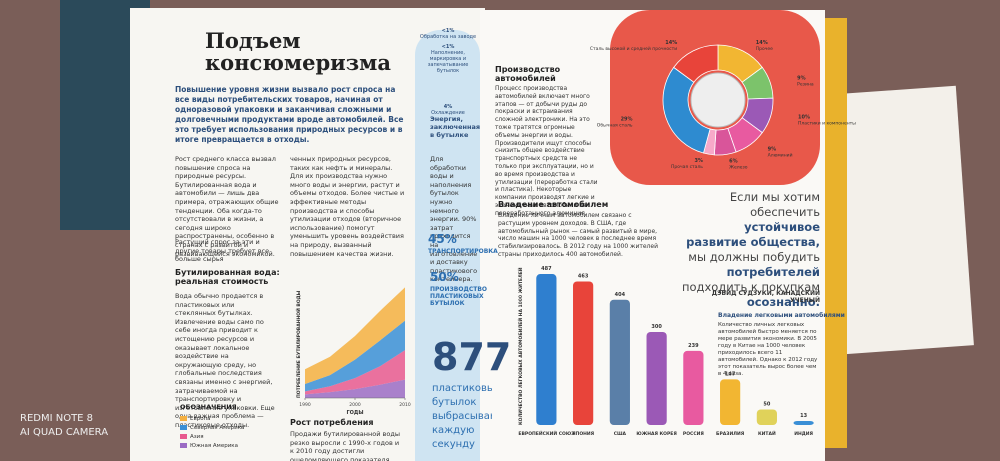  What do you see at coordinates (656, 327) in the screenshot?
I see `bar-value-label: 300` at bounding box center [656, 327].